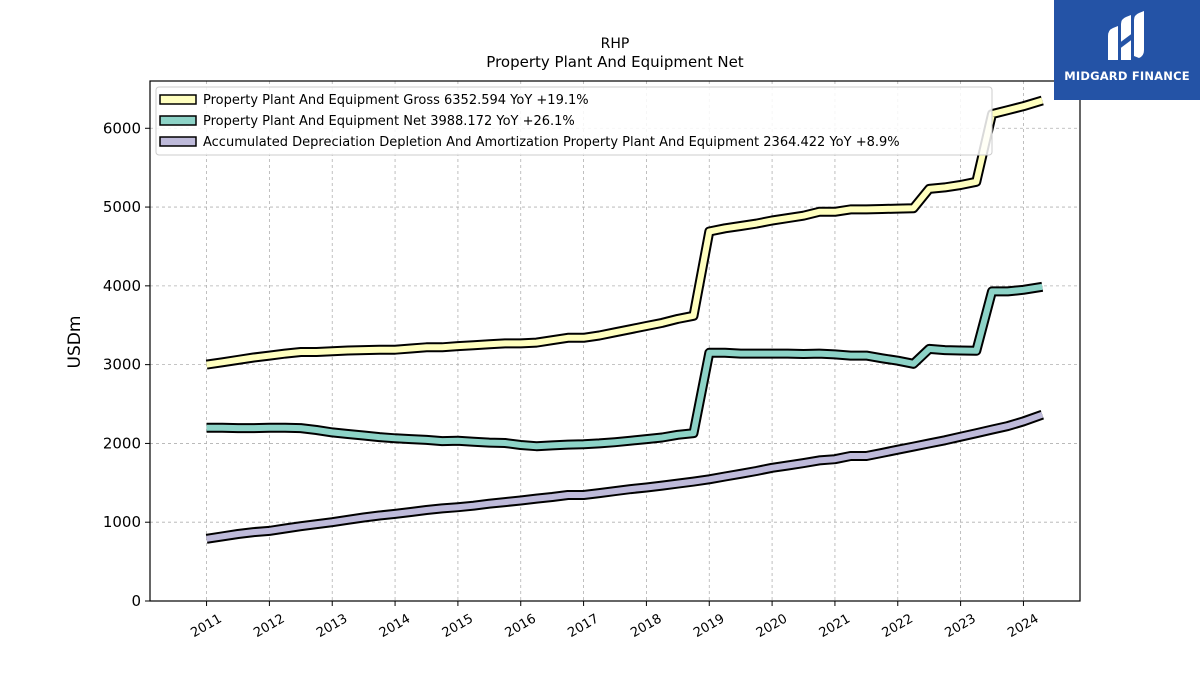 The image size is (1200, 675). Describe the element at coordinates (122, 365) in the screenshot. I see `y-tick-label: 3000` at that location.